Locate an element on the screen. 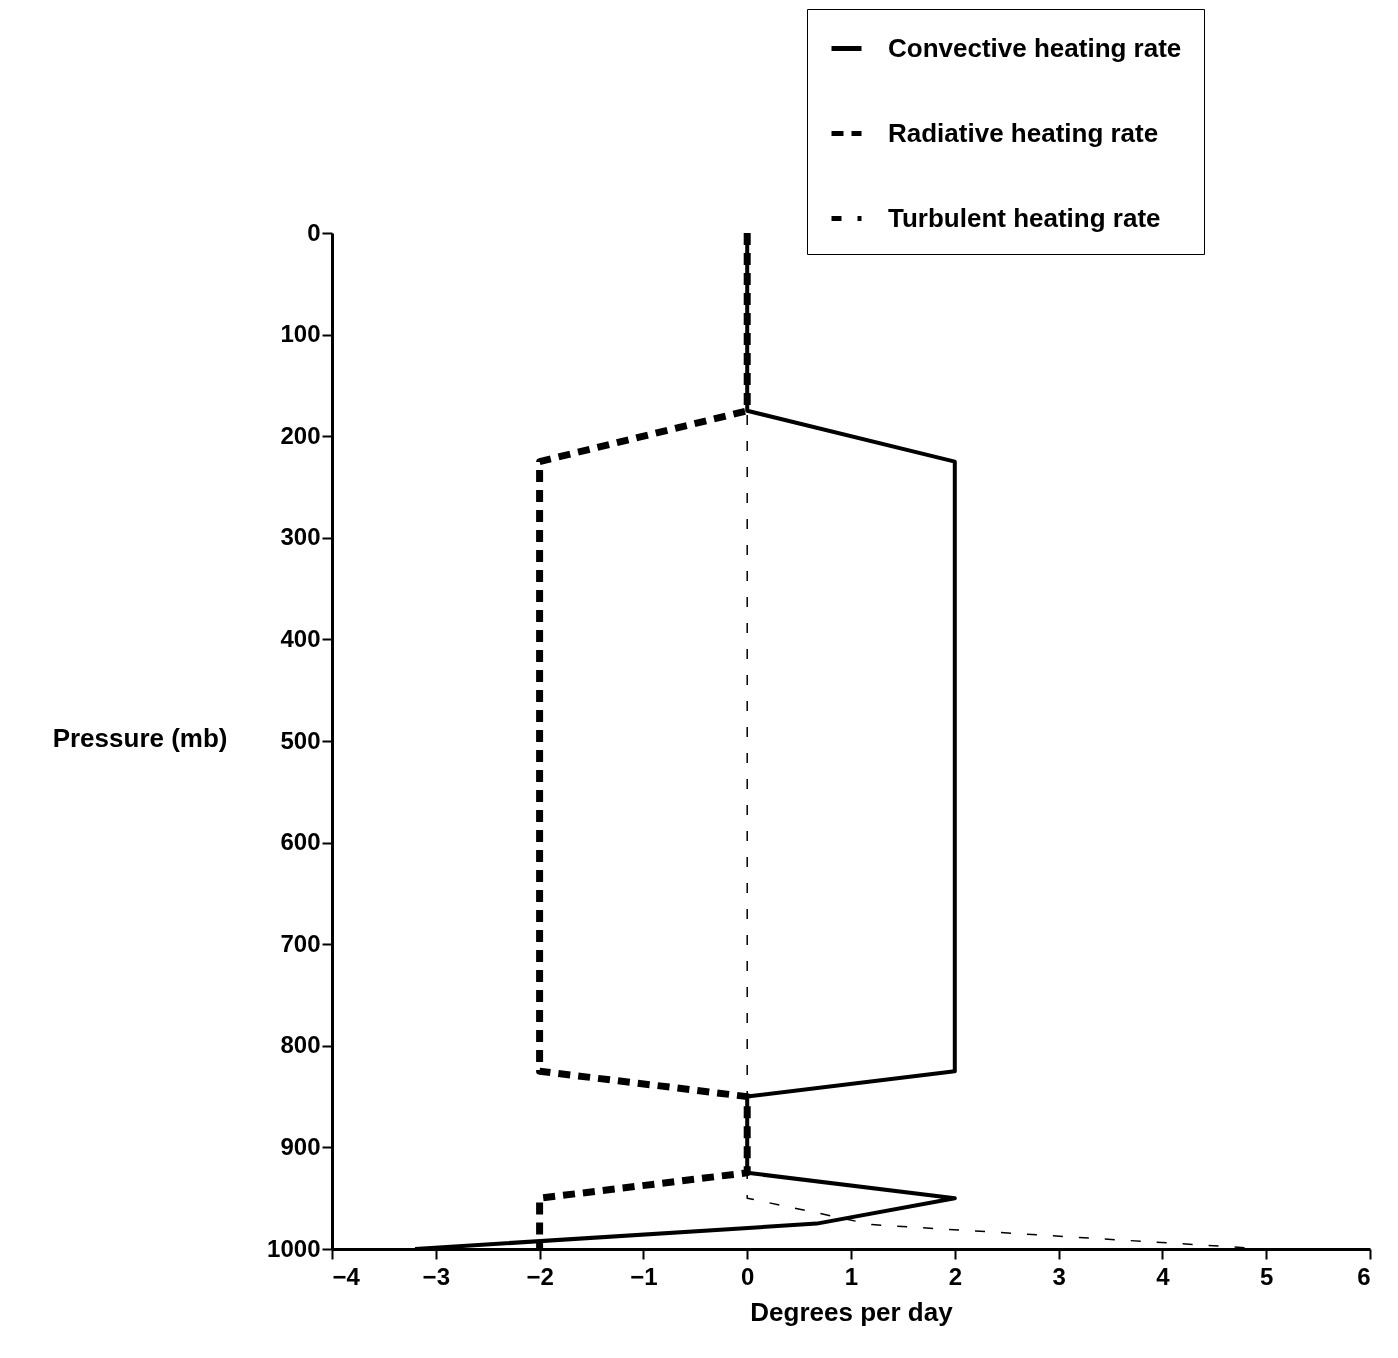 This screenshot has height=1358, width=1398. y-tick-label: 100 is located at coordinates (300, 334).